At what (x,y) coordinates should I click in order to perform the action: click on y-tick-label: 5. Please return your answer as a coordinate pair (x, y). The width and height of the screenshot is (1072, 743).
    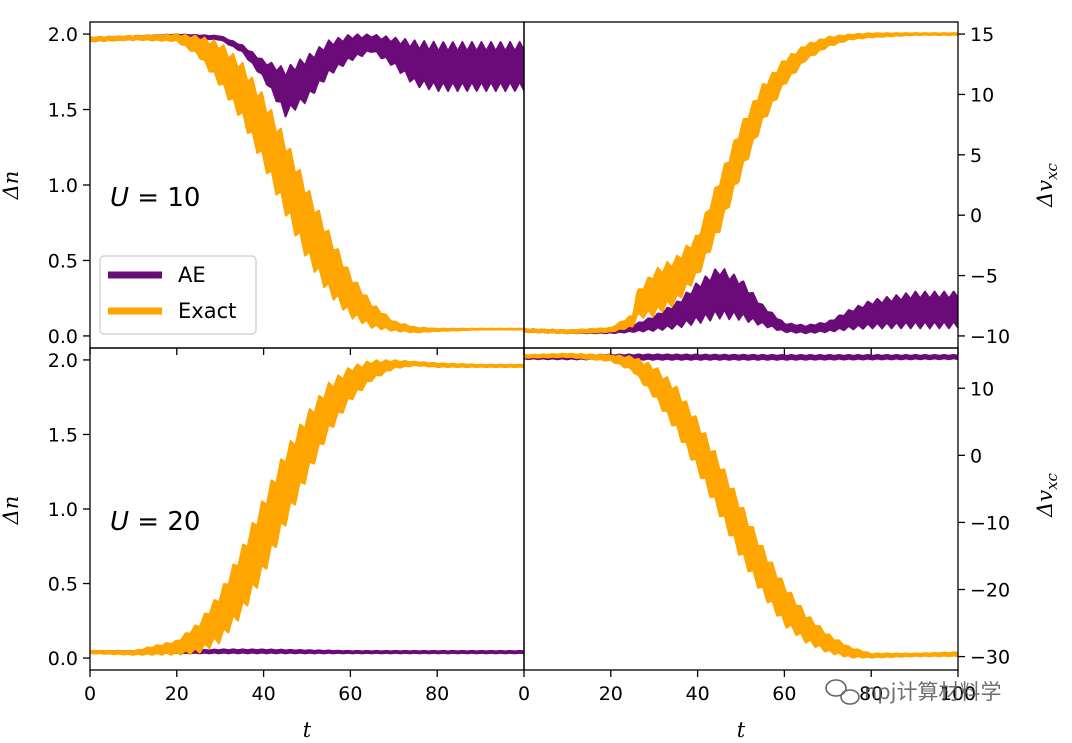
    Looking at the image, I should click on (976, 156).